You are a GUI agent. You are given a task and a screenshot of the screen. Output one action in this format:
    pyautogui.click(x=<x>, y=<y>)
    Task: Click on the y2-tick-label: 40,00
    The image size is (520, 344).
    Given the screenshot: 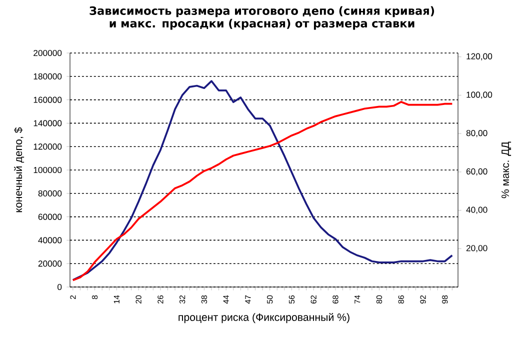 What is the action you would take?
    pyautogui.click(x=477, y=210)
    